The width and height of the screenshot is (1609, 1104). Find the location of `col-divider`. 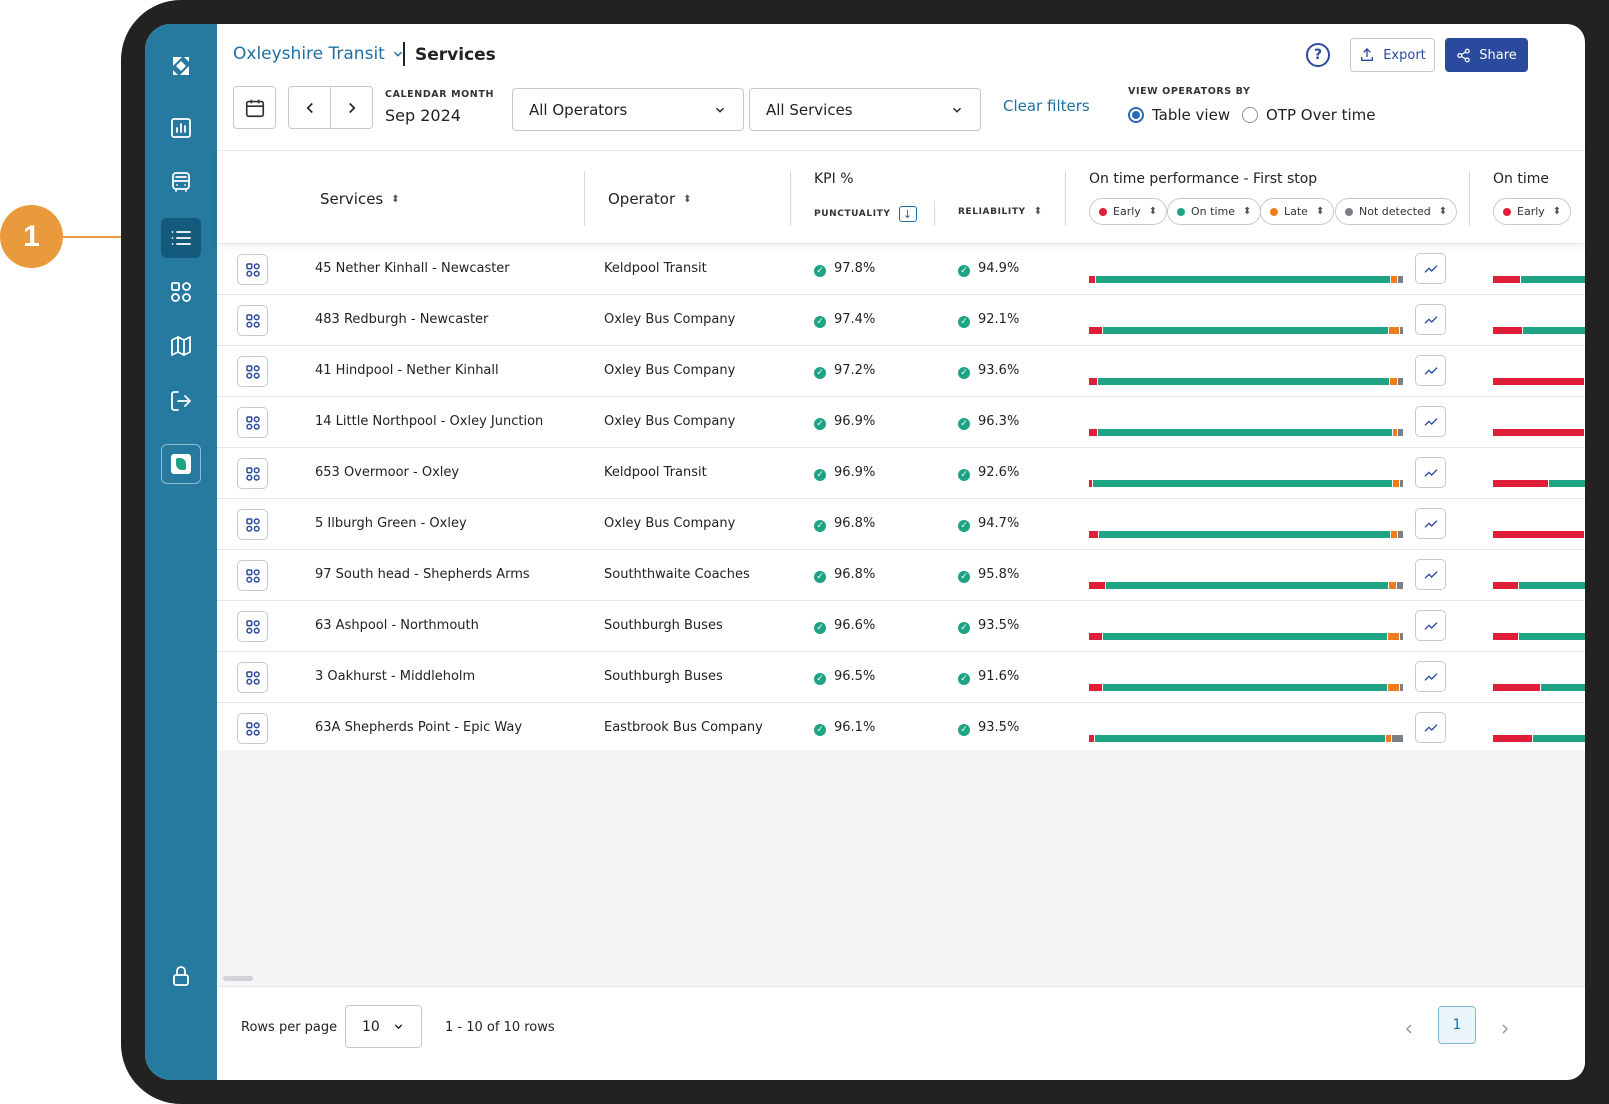

col-divider is located at coordinates (934, 213).